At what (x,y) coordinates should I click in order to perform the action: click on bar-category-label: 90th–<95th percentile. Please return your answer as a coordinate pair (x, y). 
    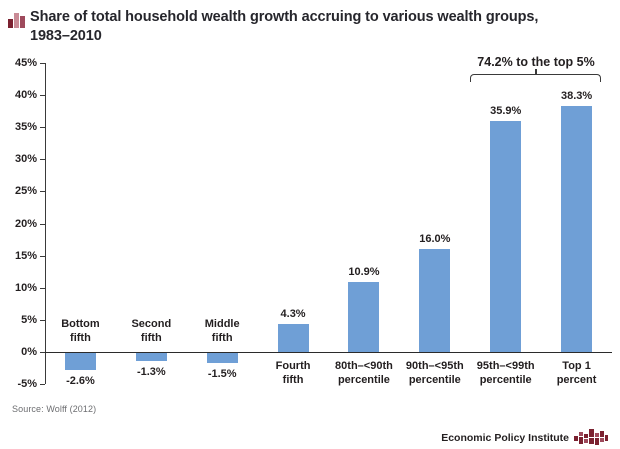
    Looking at the image, I should click on (435, 373).